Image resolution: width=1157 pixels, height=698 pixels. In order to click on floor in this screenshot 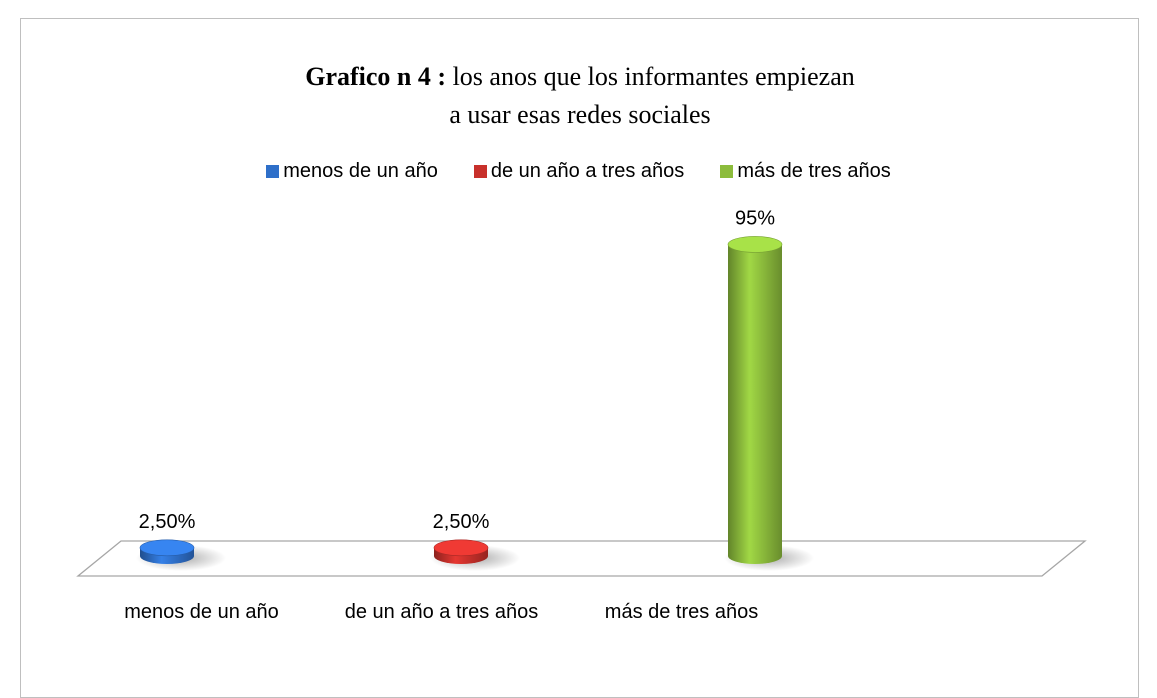, I will do `click(581, 558)`.